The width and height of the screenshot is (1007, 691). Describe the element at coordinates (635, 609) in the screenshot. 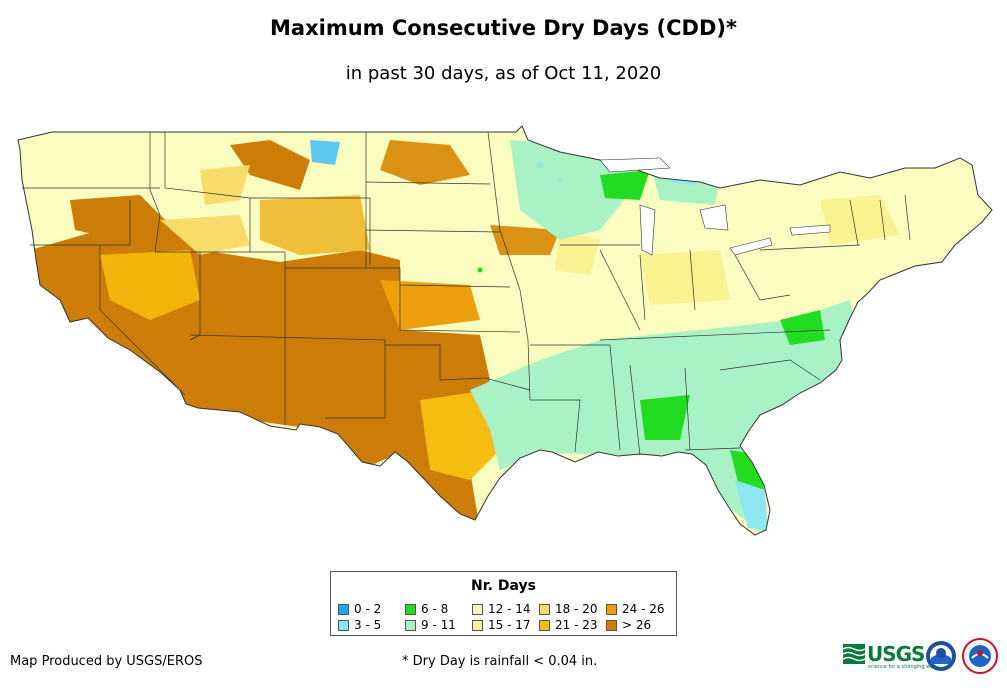

I see `legend-item: 24 - 26` at that location.